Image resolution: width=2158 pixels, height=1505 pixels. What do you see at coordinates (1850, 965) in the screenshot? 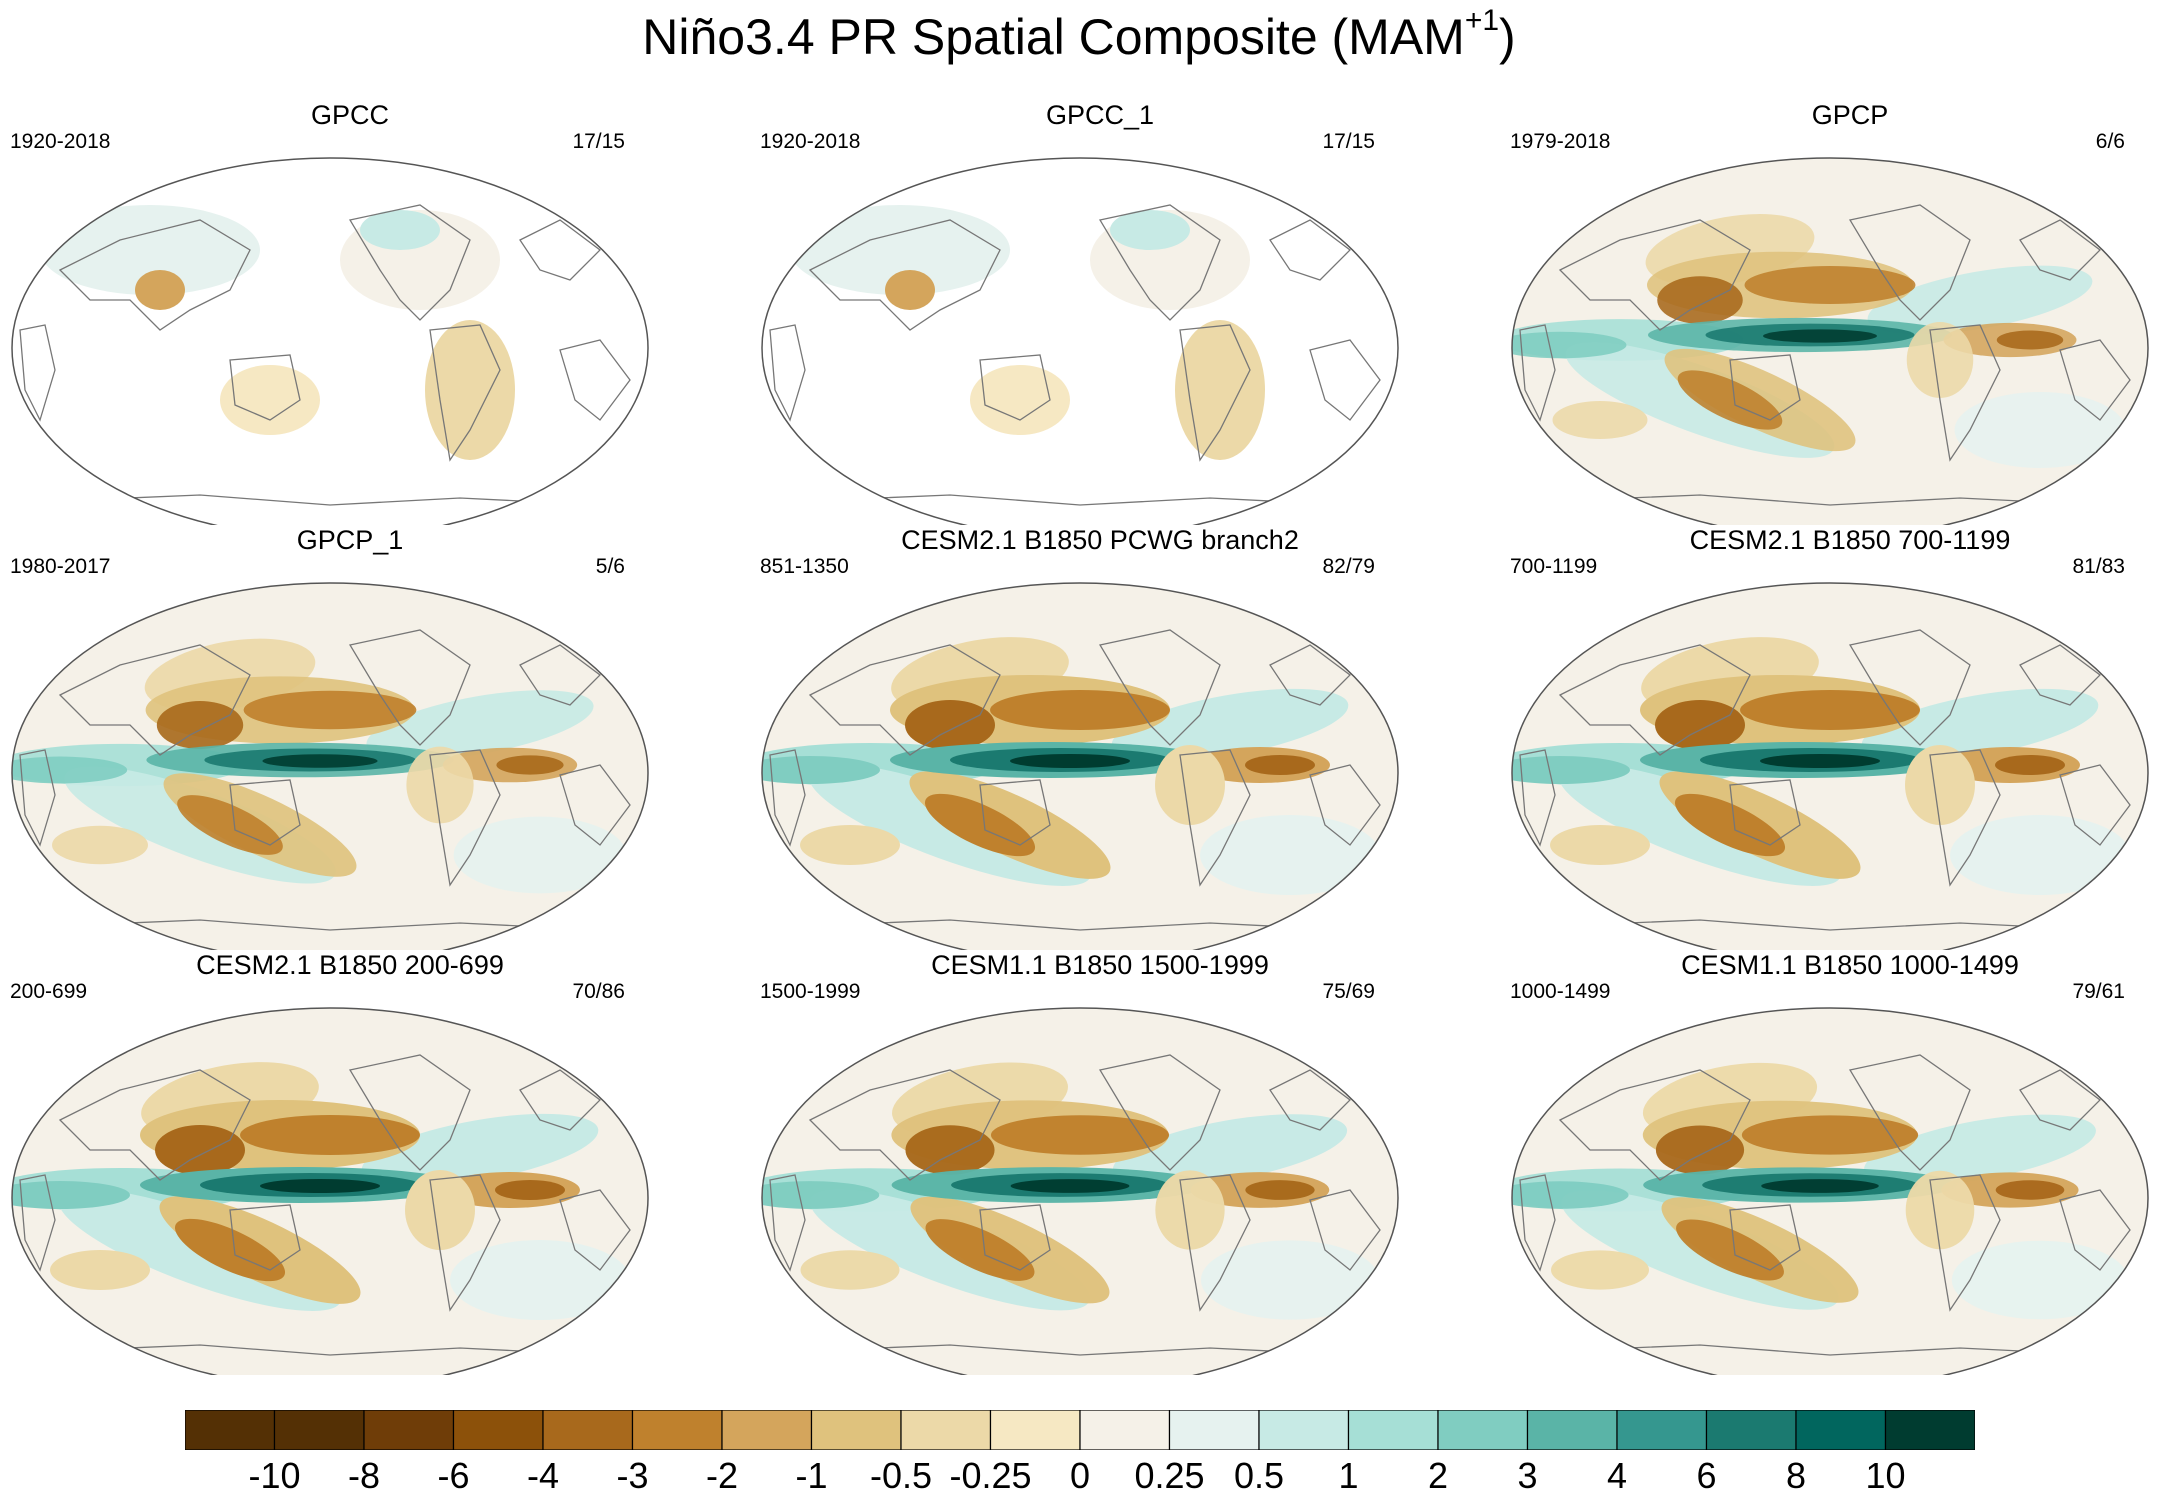
I see `panel-title: CESM1.1 B1850 1000-1499` at bounding box center [1850, 965].